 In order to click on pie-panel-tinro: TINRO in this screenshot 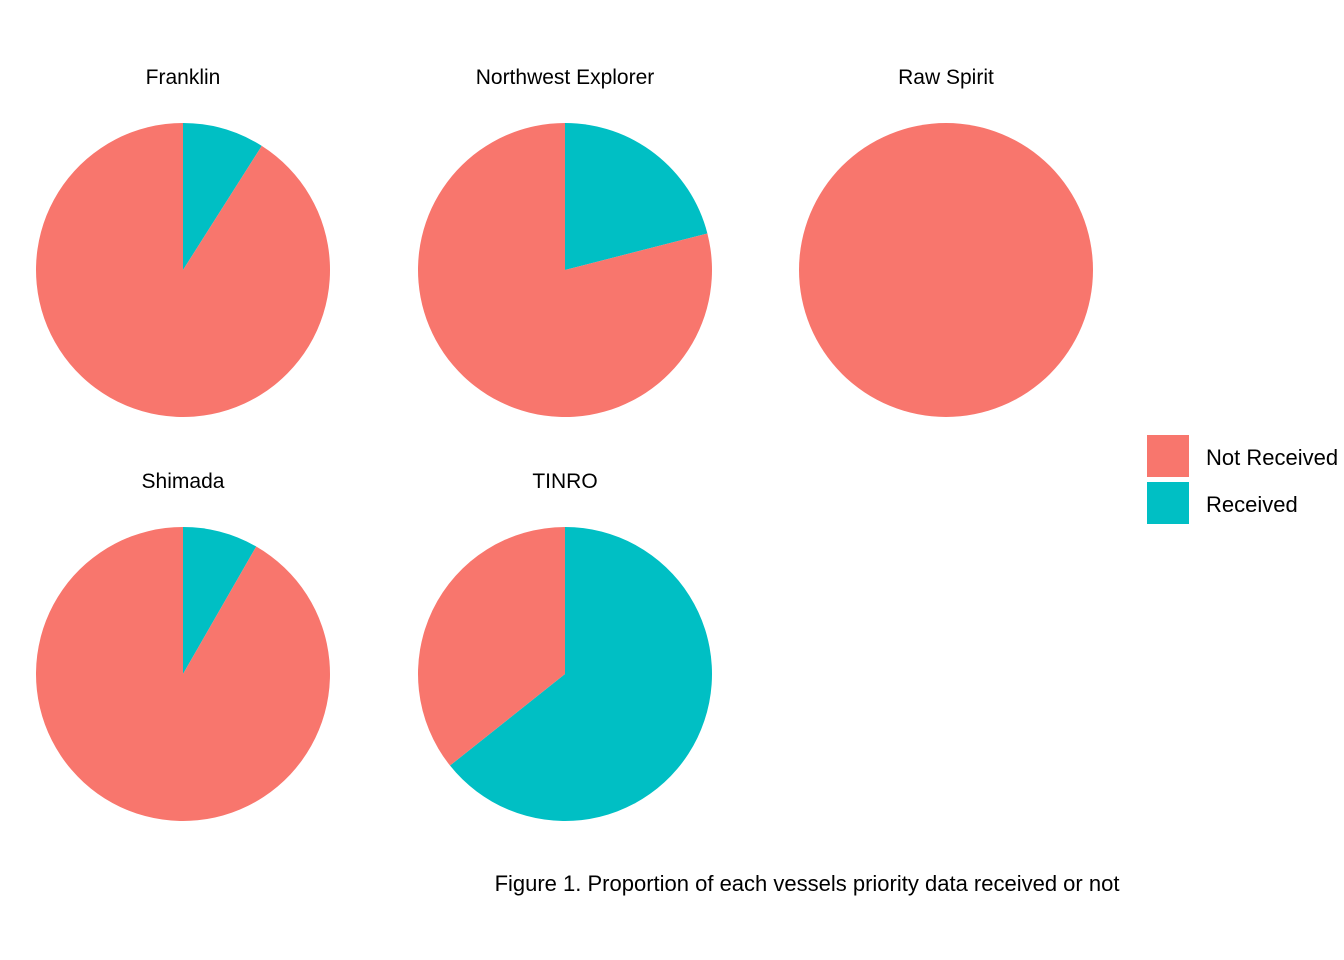, I will do `click(565, 645)`.